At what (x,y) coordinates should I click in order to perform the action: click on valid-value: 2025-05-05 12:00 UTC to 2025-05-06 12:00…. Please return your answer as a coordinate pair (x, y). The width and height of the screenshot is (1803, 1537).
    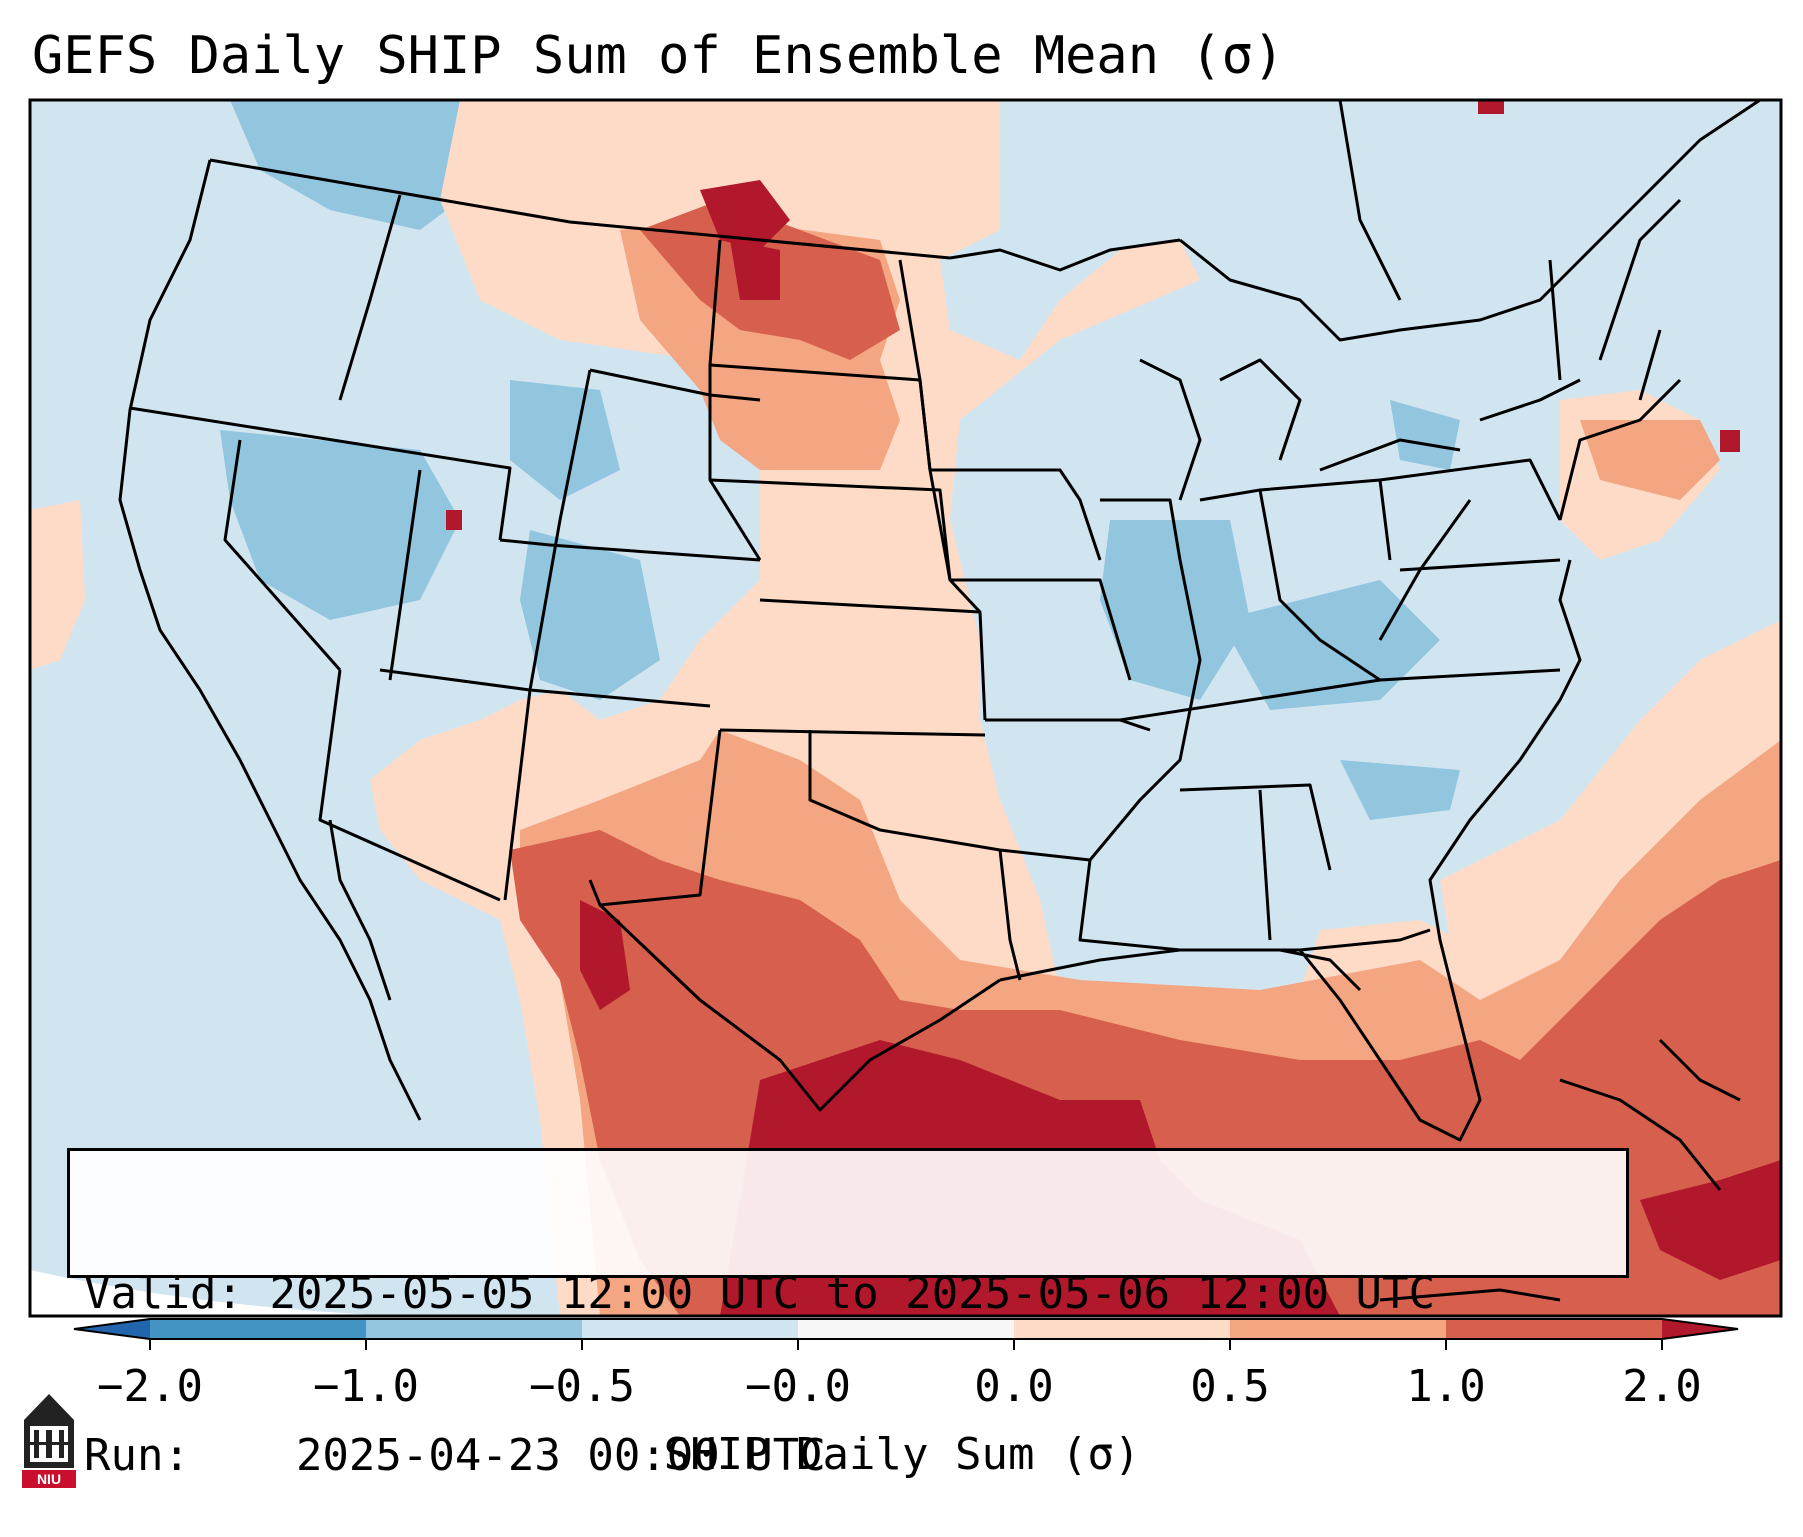
    Looking at the image, I should click on (852, 1293).